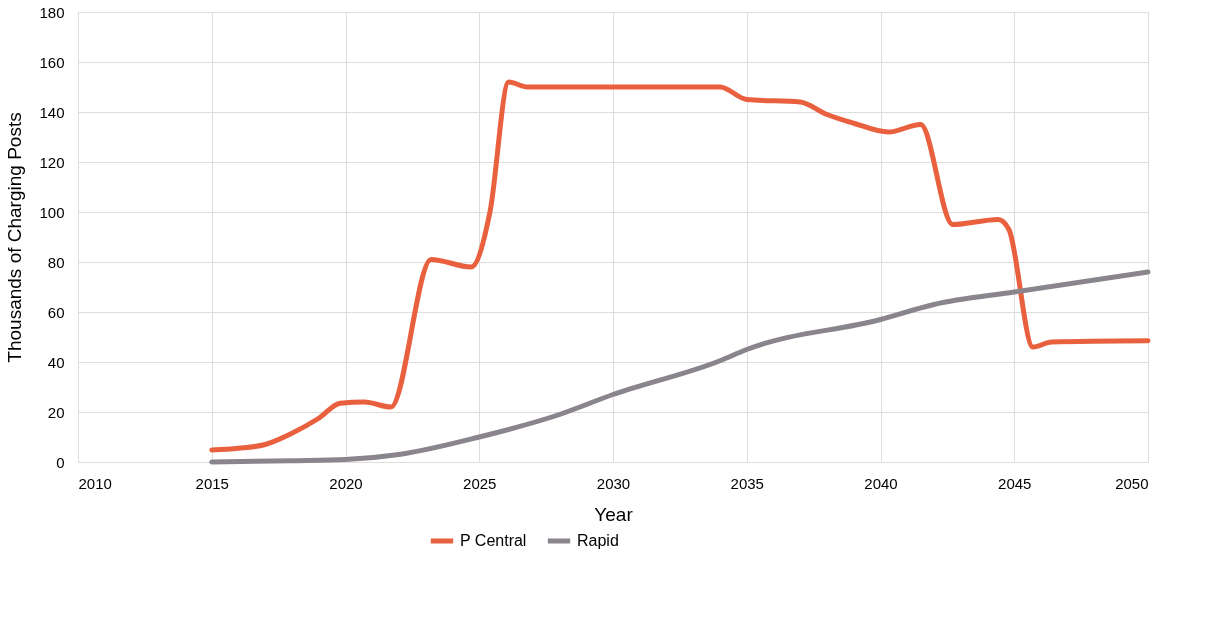 This screenshot has width=1218, height=624. Describe the element at coordinates (52, 162) in the screenshot. I see `y-tick-label: 120` at that location.